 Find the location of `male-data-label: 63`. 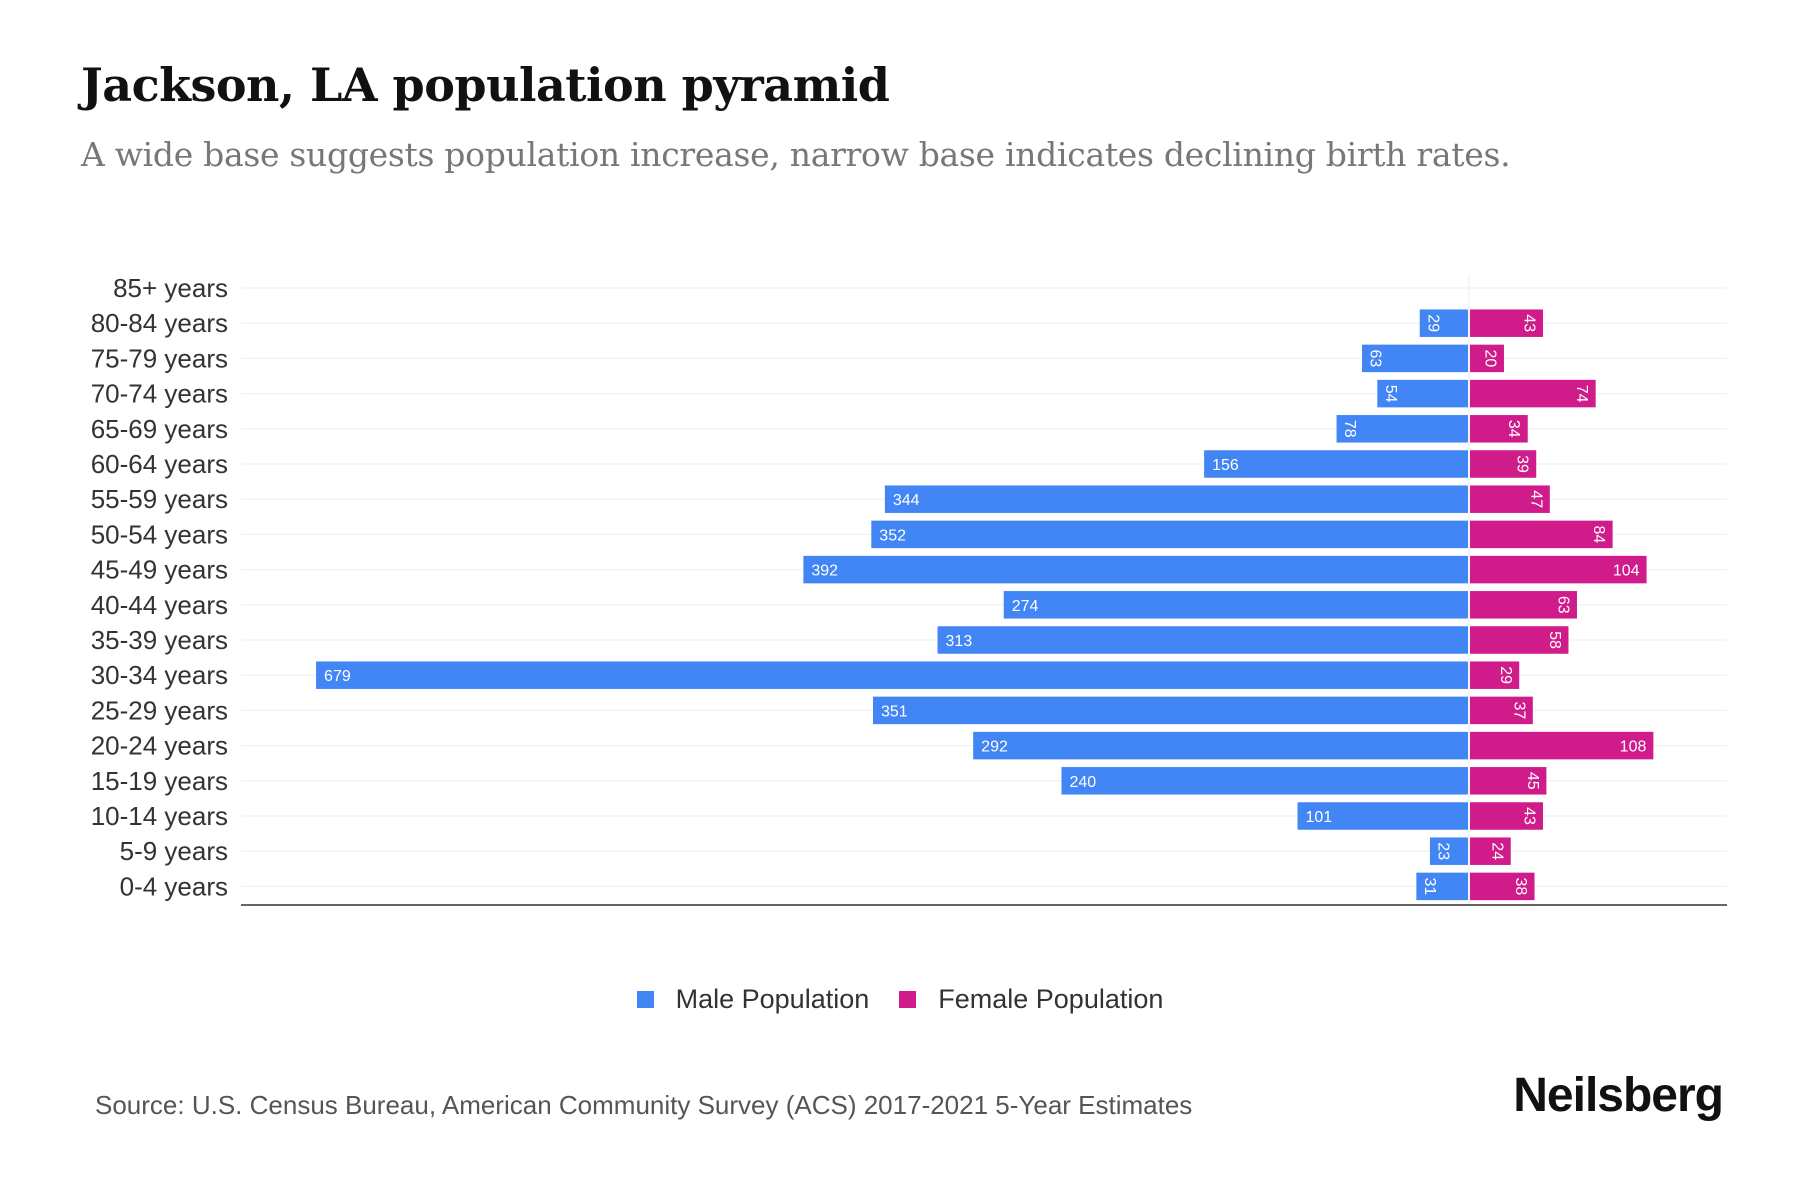

male-data-label: 63 is located at coordinates (1375, 359).